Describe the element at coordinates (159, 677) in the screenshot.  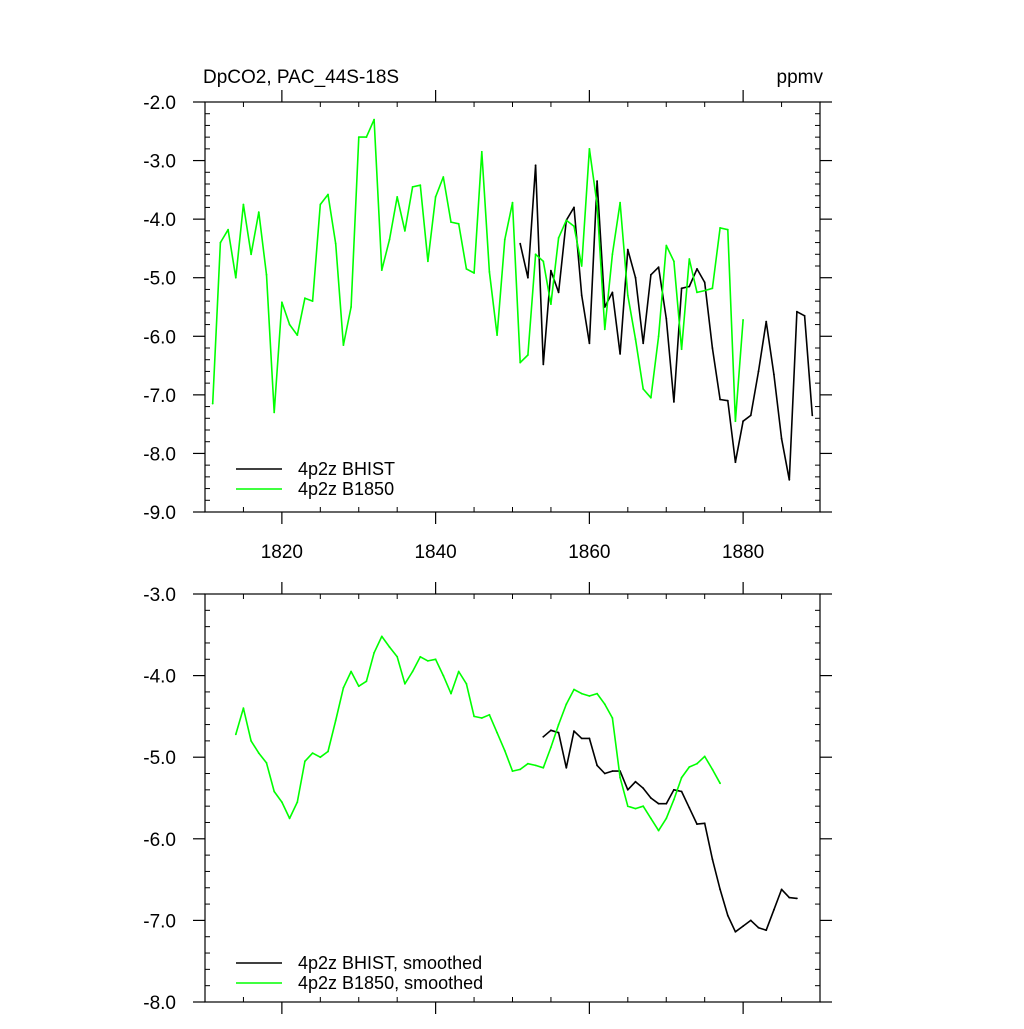
I see `y-tick-label: -4.0` at that location.